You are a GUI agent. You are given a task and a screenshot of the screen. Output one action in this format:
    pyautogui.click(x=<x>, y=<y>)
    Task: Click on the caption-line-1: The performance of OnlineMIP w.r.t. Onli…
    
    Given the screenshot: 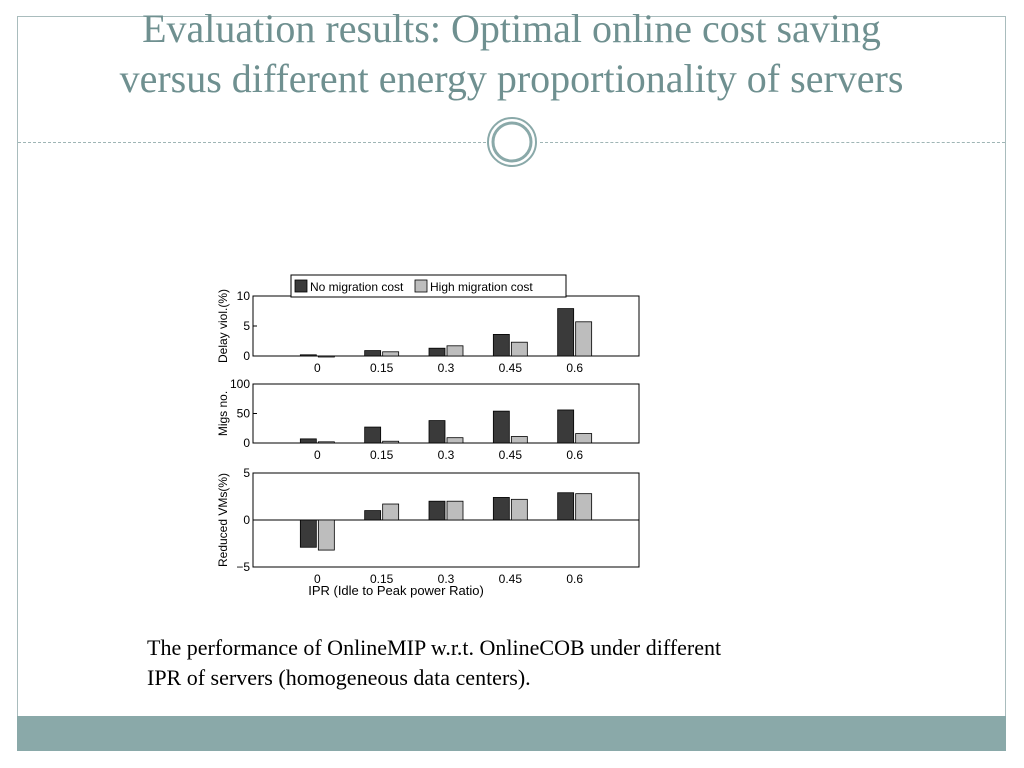 What is the action you would take?
    pyautogui.click(x=434, y=647)
    